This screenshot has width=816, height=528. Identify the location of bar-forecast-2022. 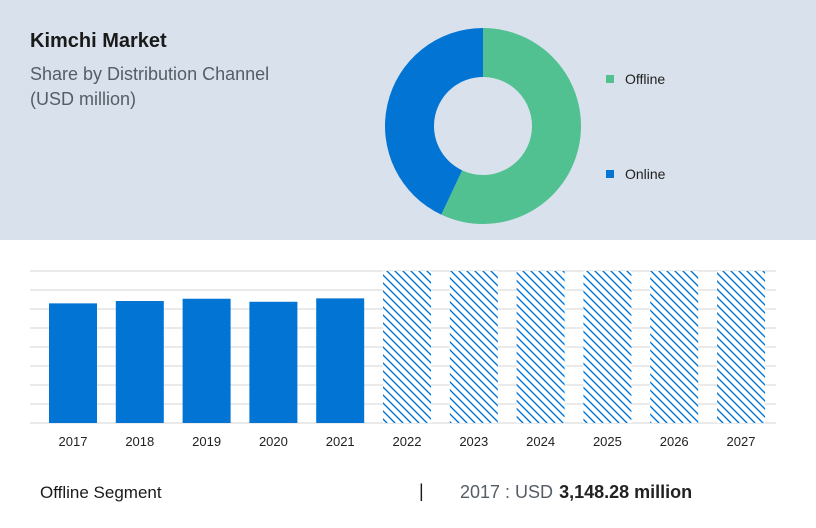
(407, 347).